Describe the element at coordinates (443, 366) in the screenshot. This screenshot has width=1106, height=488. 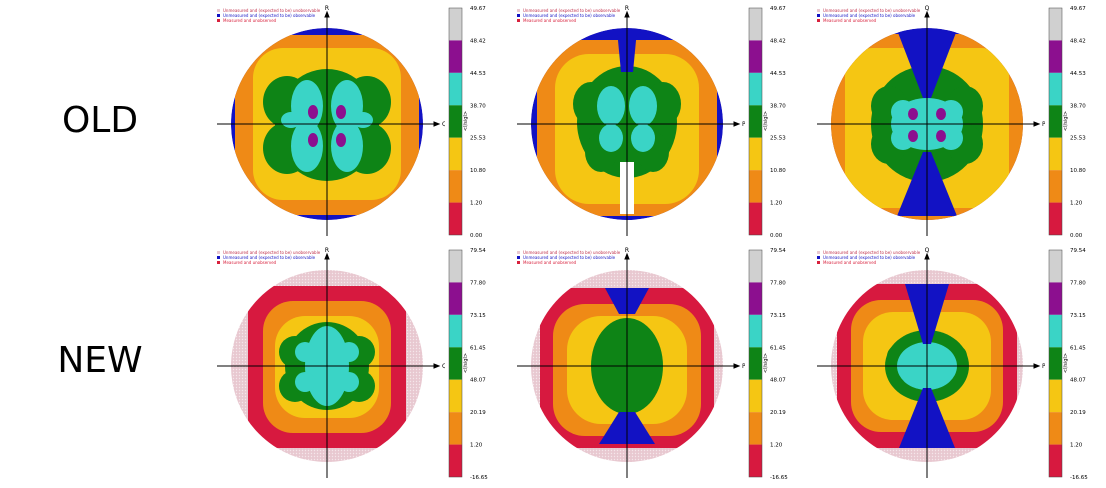
I see `axis-label-horizontal: Q` at that location.